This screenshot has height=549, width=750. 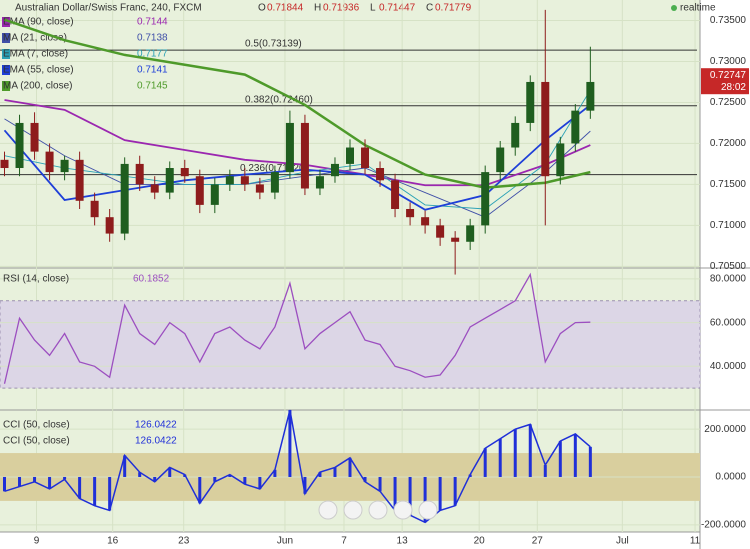 I want to click on legend-value: 0.7144, so click(x=152, y=22).